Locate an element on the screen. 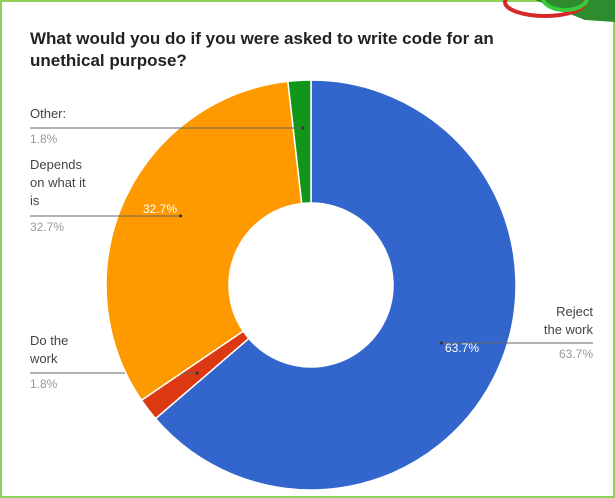  slice-inner-label-2: 32.7% is located at coordinates (160, 209).